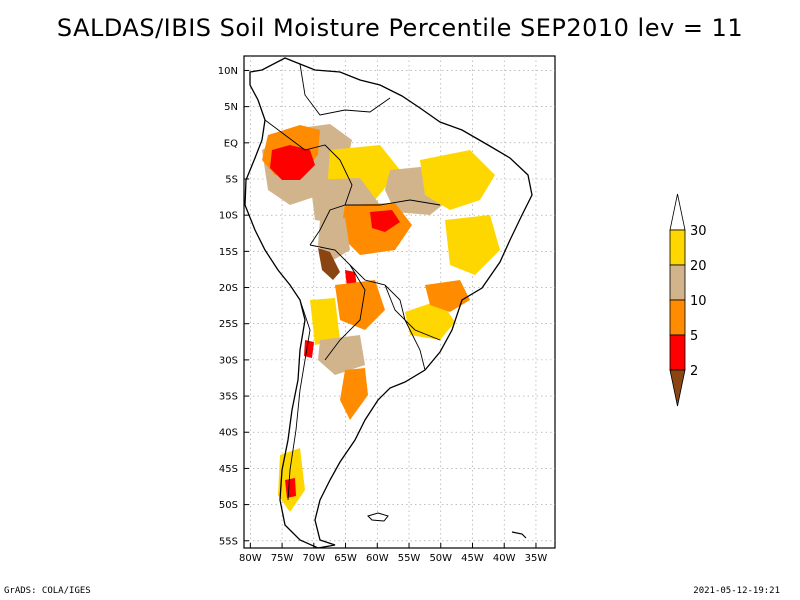 Image resolution: width=800 pixels, height=600 pixels. What do you see at coordinates (231, 107) in the screenshot?
I see `lat-label: 5N` at bounding box center [231, 107].